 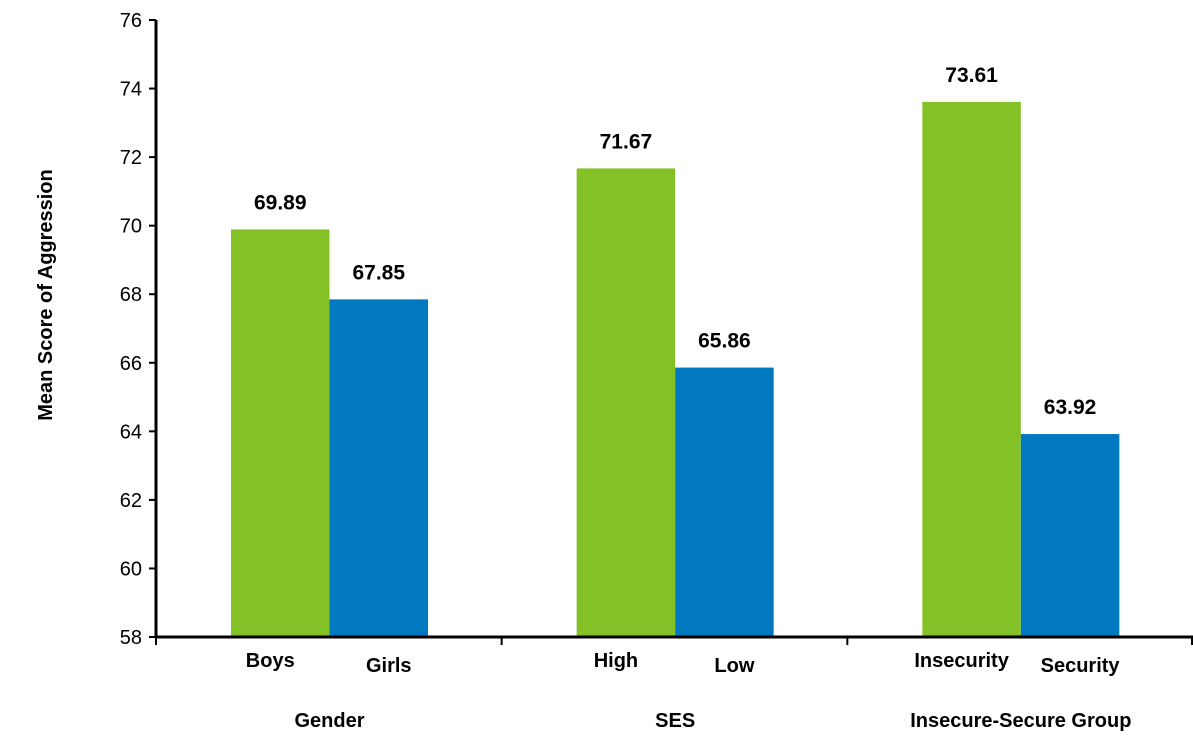 I want to click on data-label: 63.92, so click(x=1070, y=407).